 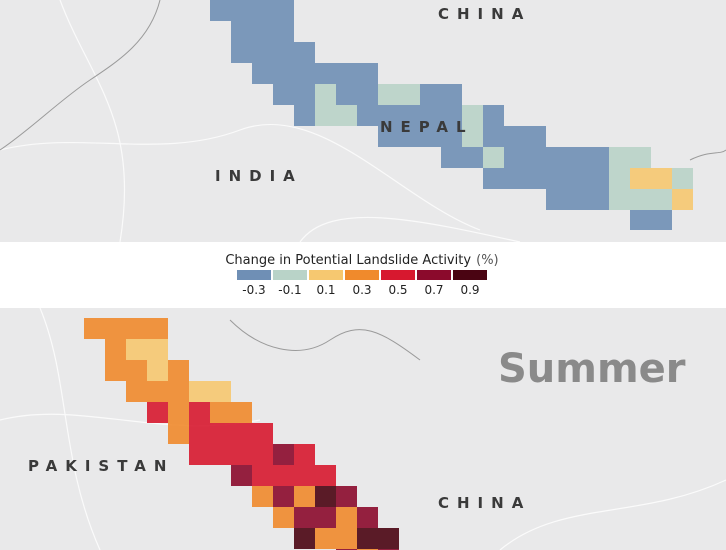 What do you see at coordinates (259, 176) in the screenshot?
I see `place-label: INDIA` at bounding box center [259, 176].